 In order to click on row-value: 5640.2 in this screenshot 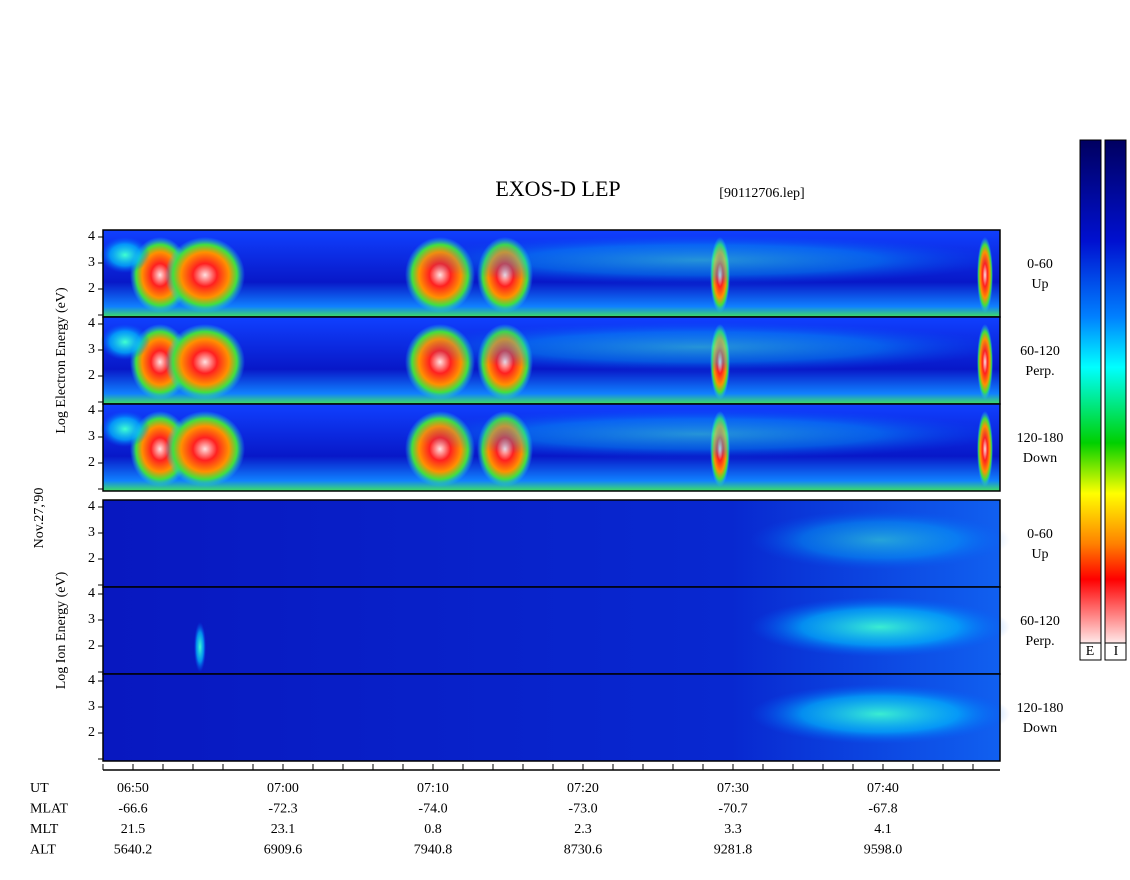, I will do `click(133, 850)`.